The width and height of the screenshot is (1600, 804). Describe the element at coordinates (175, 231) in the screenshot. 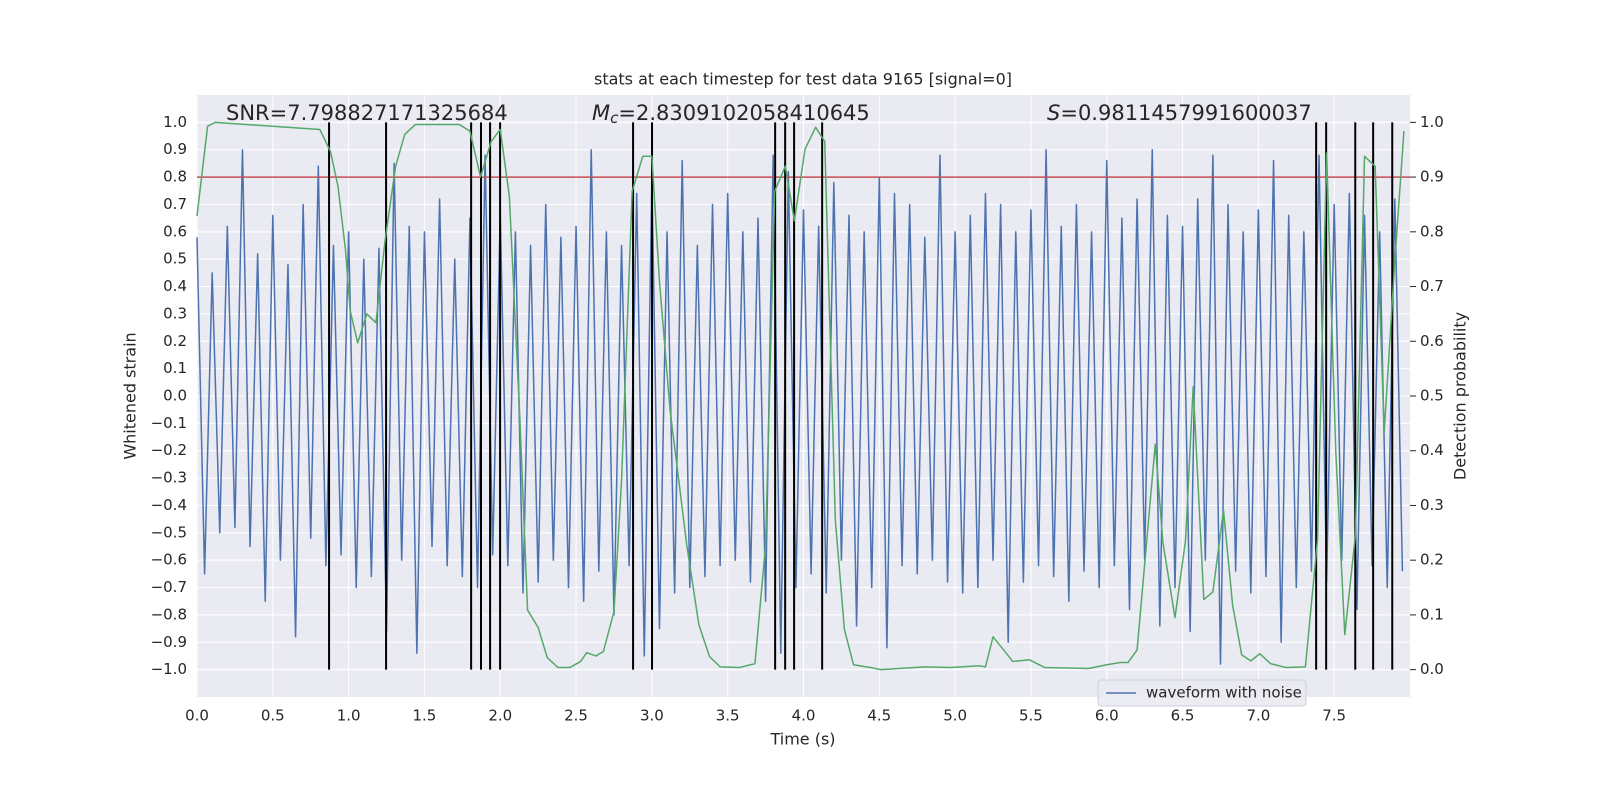

I see `y-tick-label: 0.6` at that location.